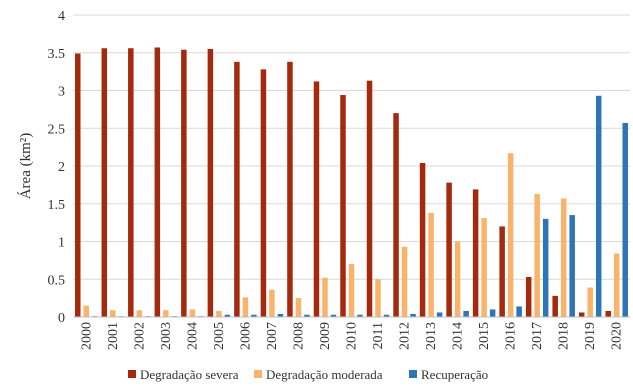 Image resolution: width=633 pixels, height=392 pixels. I want to click on y-tick-label: 0, so click(61, 318).